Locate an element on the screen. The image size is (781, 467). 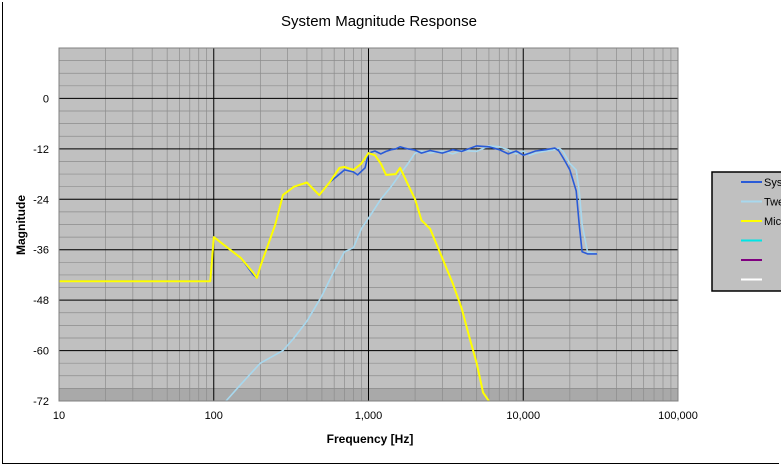
x-tick-label: 100,000 is located at coordinates (678, 416).